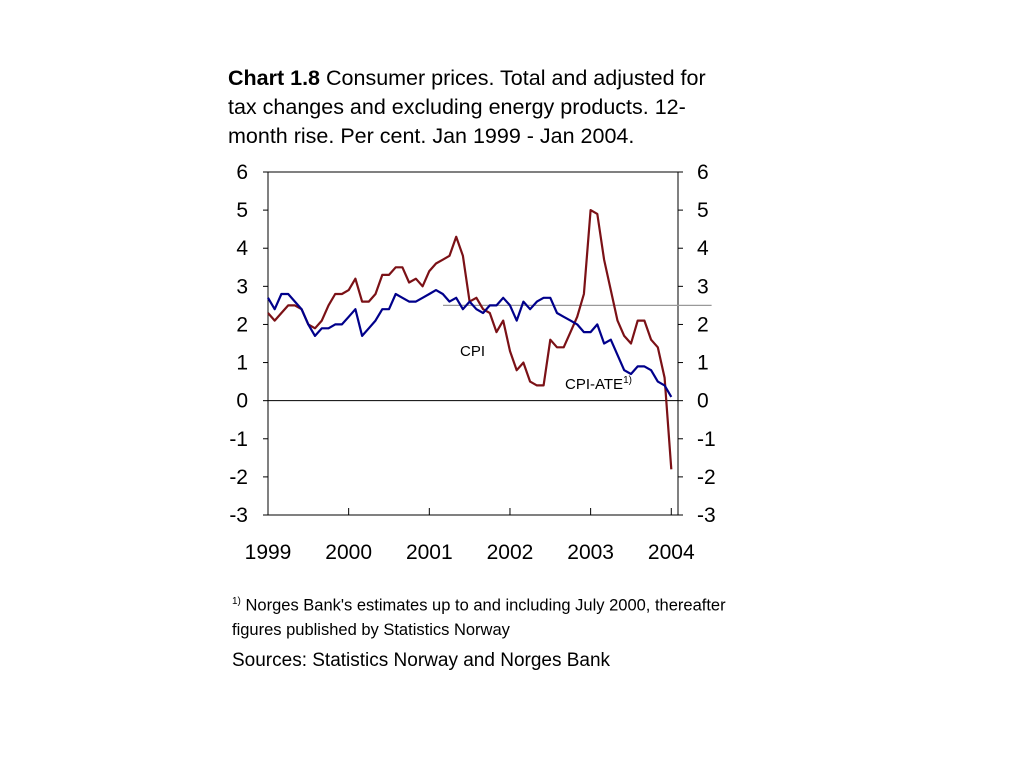 The width and height of the screenshot is (1024, 768). I want to click on y-tick-label-right: -1, so click(706, 439).